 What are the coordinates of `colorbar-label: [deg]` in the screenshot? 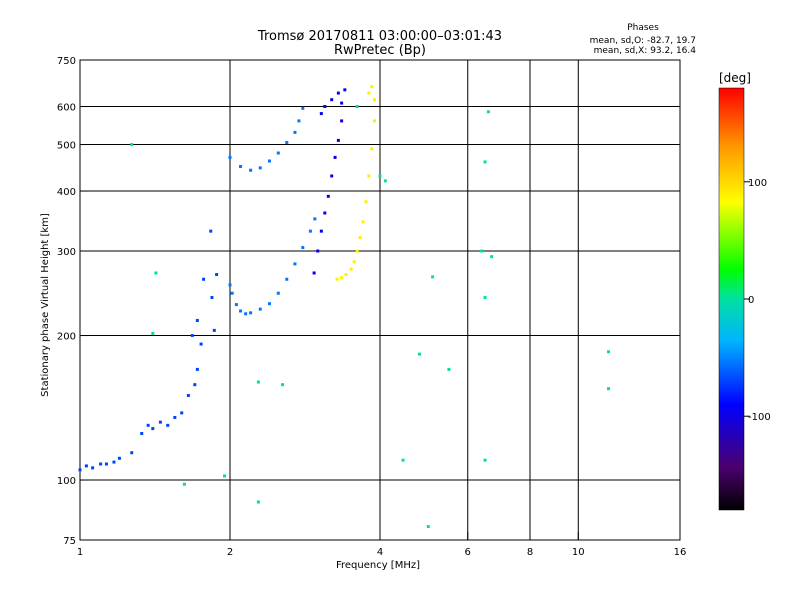 It's located at (735, 78).